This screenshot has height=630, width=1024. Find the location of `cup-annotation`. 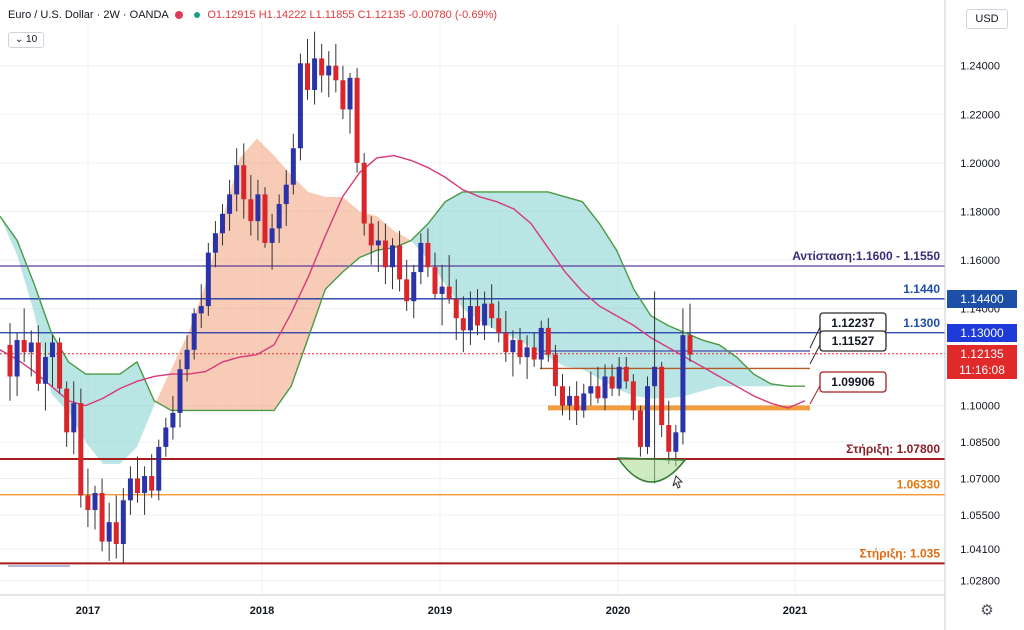

cup-annotation is located at coordinates (651, 470).